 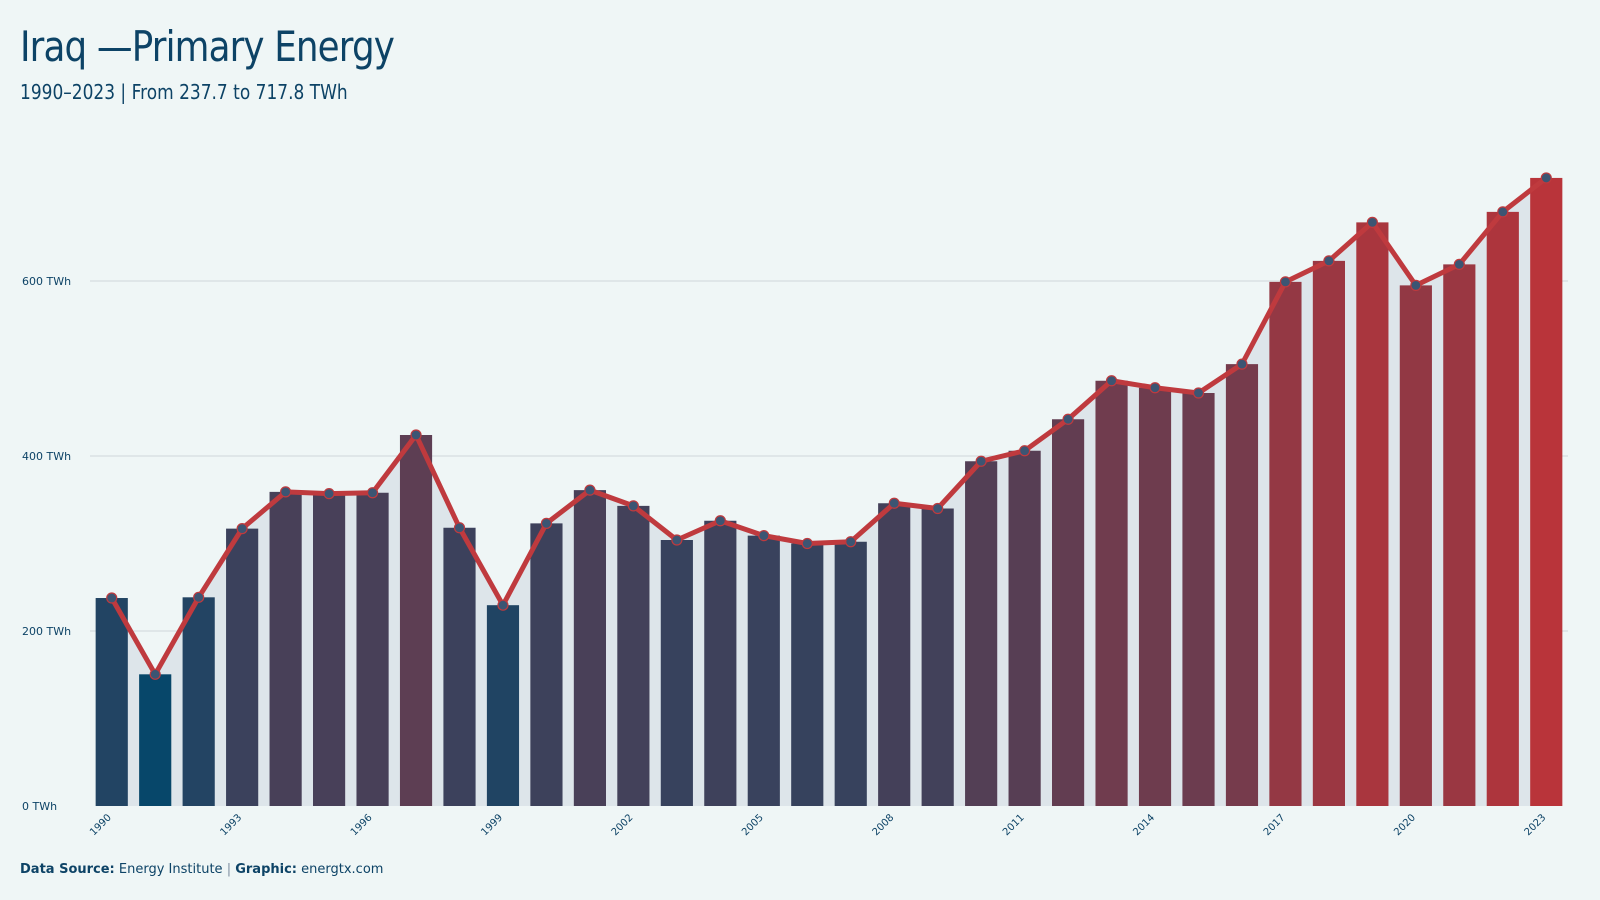 I want to click on bar-1998, so click(x=459, y=666).